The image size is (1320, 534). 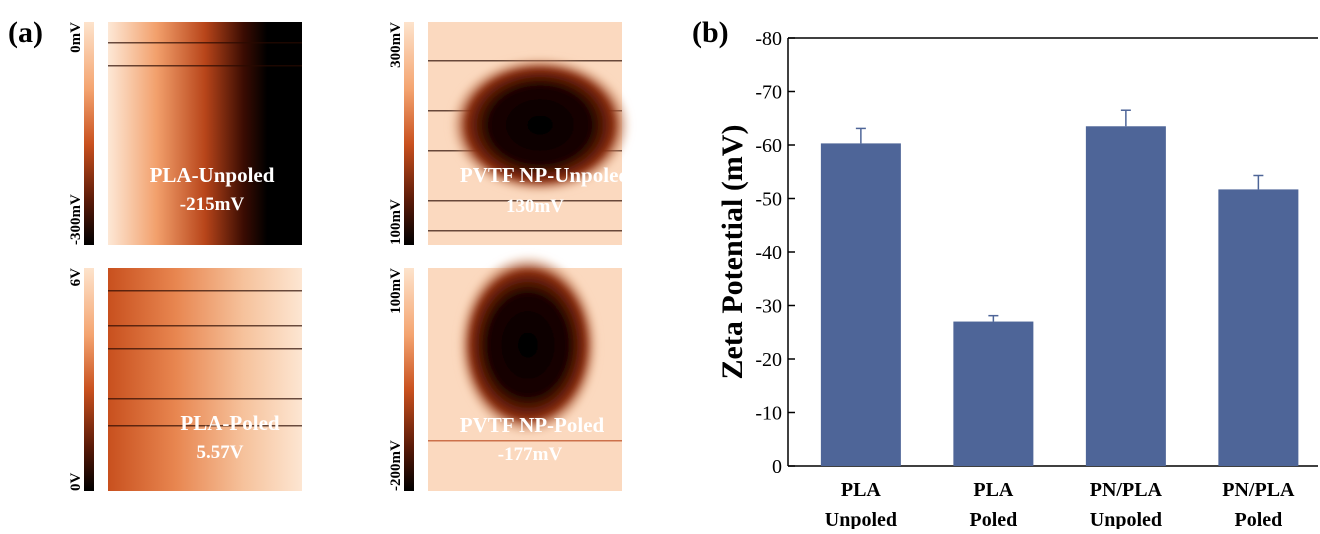 I want to click on scale-min: -300mV, so click(x=76, y=219).